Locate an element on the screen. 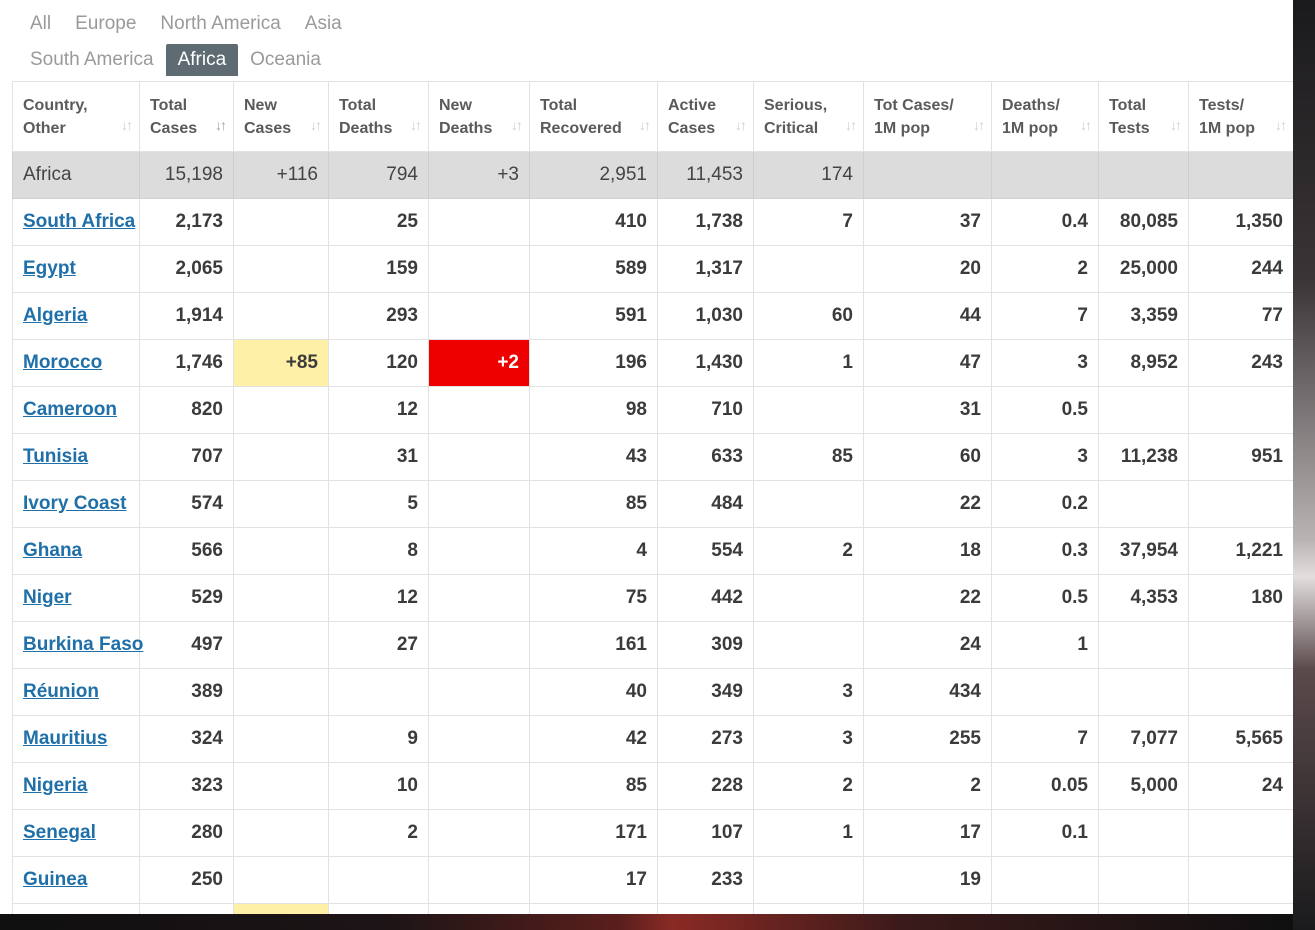 The height and width of the screenshot is (930, 1315). column-header-total-cases: Total Cases ↓↑ is located at coordinates (186, 116).